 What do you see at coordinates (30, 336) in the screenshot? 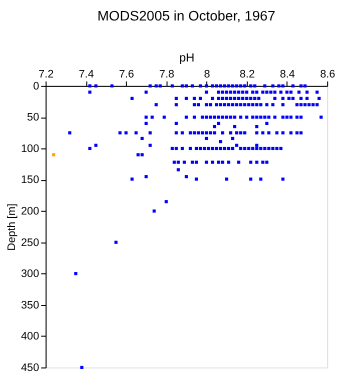
I see `y-tick-label: 400` at bounding box center [30, 336].